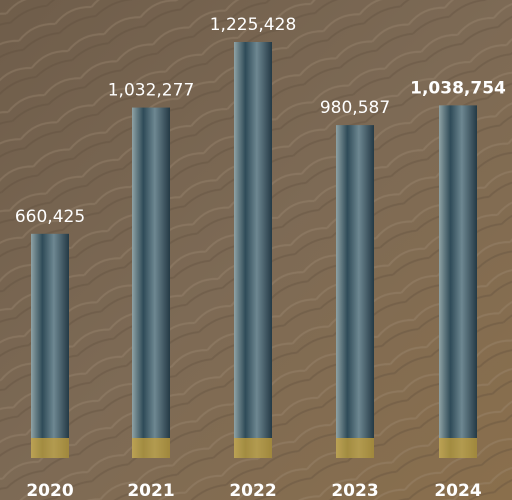 The width and height of the screenshot is (512, 500). Describe the element at coordinates (49, 490) in the screenshot. I see `x-tick-label: 2020` at that location.